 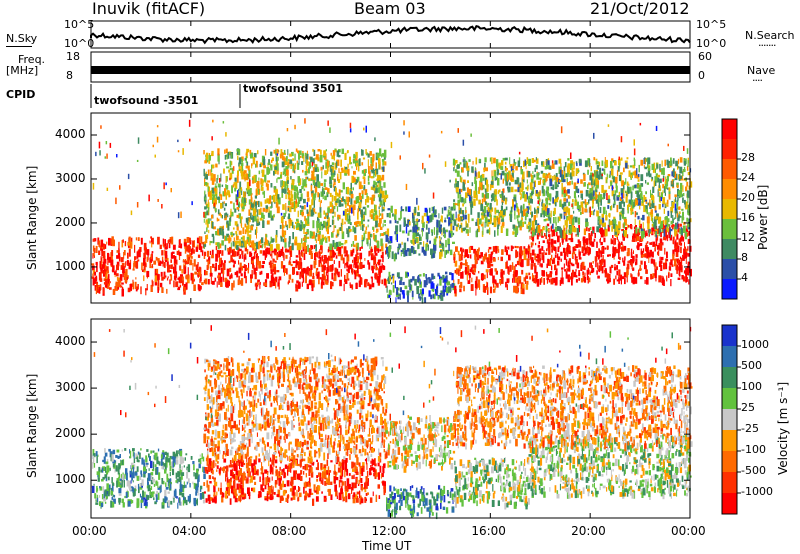 What do you see at coordinates (750, 428) in the screenshot?
I see `velocity-colorbar-tick: -25` at bounding box center [750, 428].